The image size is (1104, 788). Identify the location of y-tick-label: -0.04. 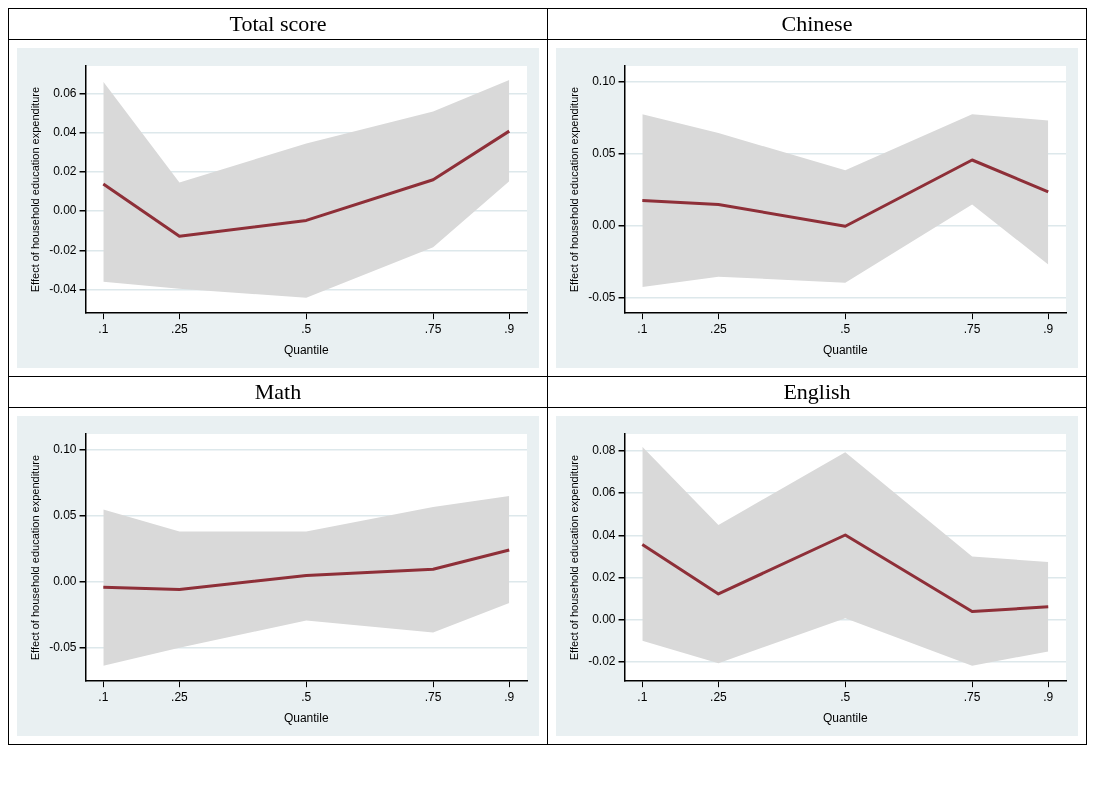
(63, 288).